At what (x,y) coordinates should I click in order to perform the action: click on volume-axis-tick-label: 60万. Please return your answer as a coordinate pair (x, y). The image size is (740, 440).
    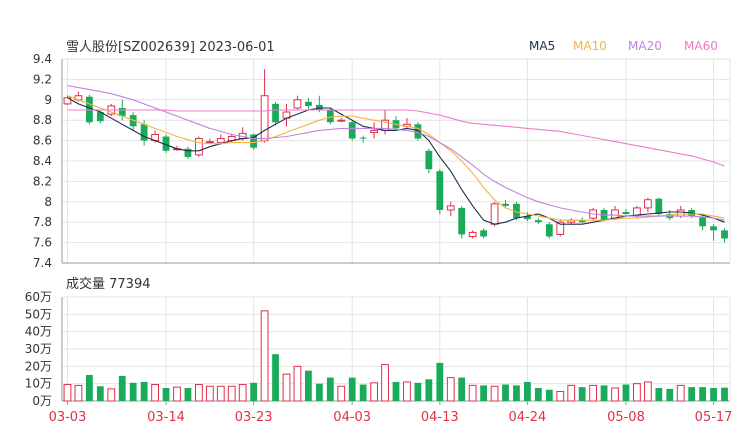
    Looking at the image, I should click on (38, 297).